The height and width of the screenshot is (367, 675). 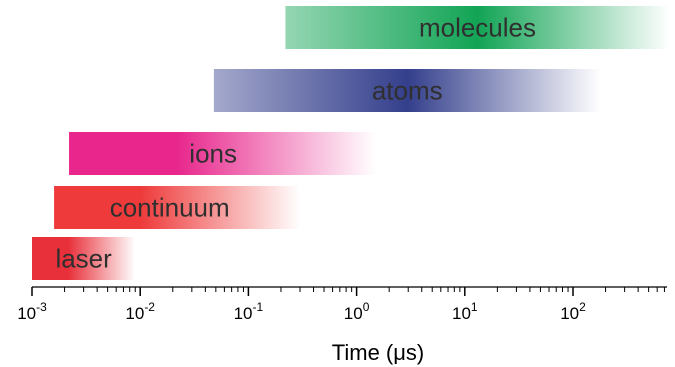 What do you see at coordinates (301, 311) in the screenshot?
I see `x-axis-tick-labels: 10⁻³ 10⁻² 10⁻¹ 10⁰ 10¹ 10²` at bounding box center [301, 311].